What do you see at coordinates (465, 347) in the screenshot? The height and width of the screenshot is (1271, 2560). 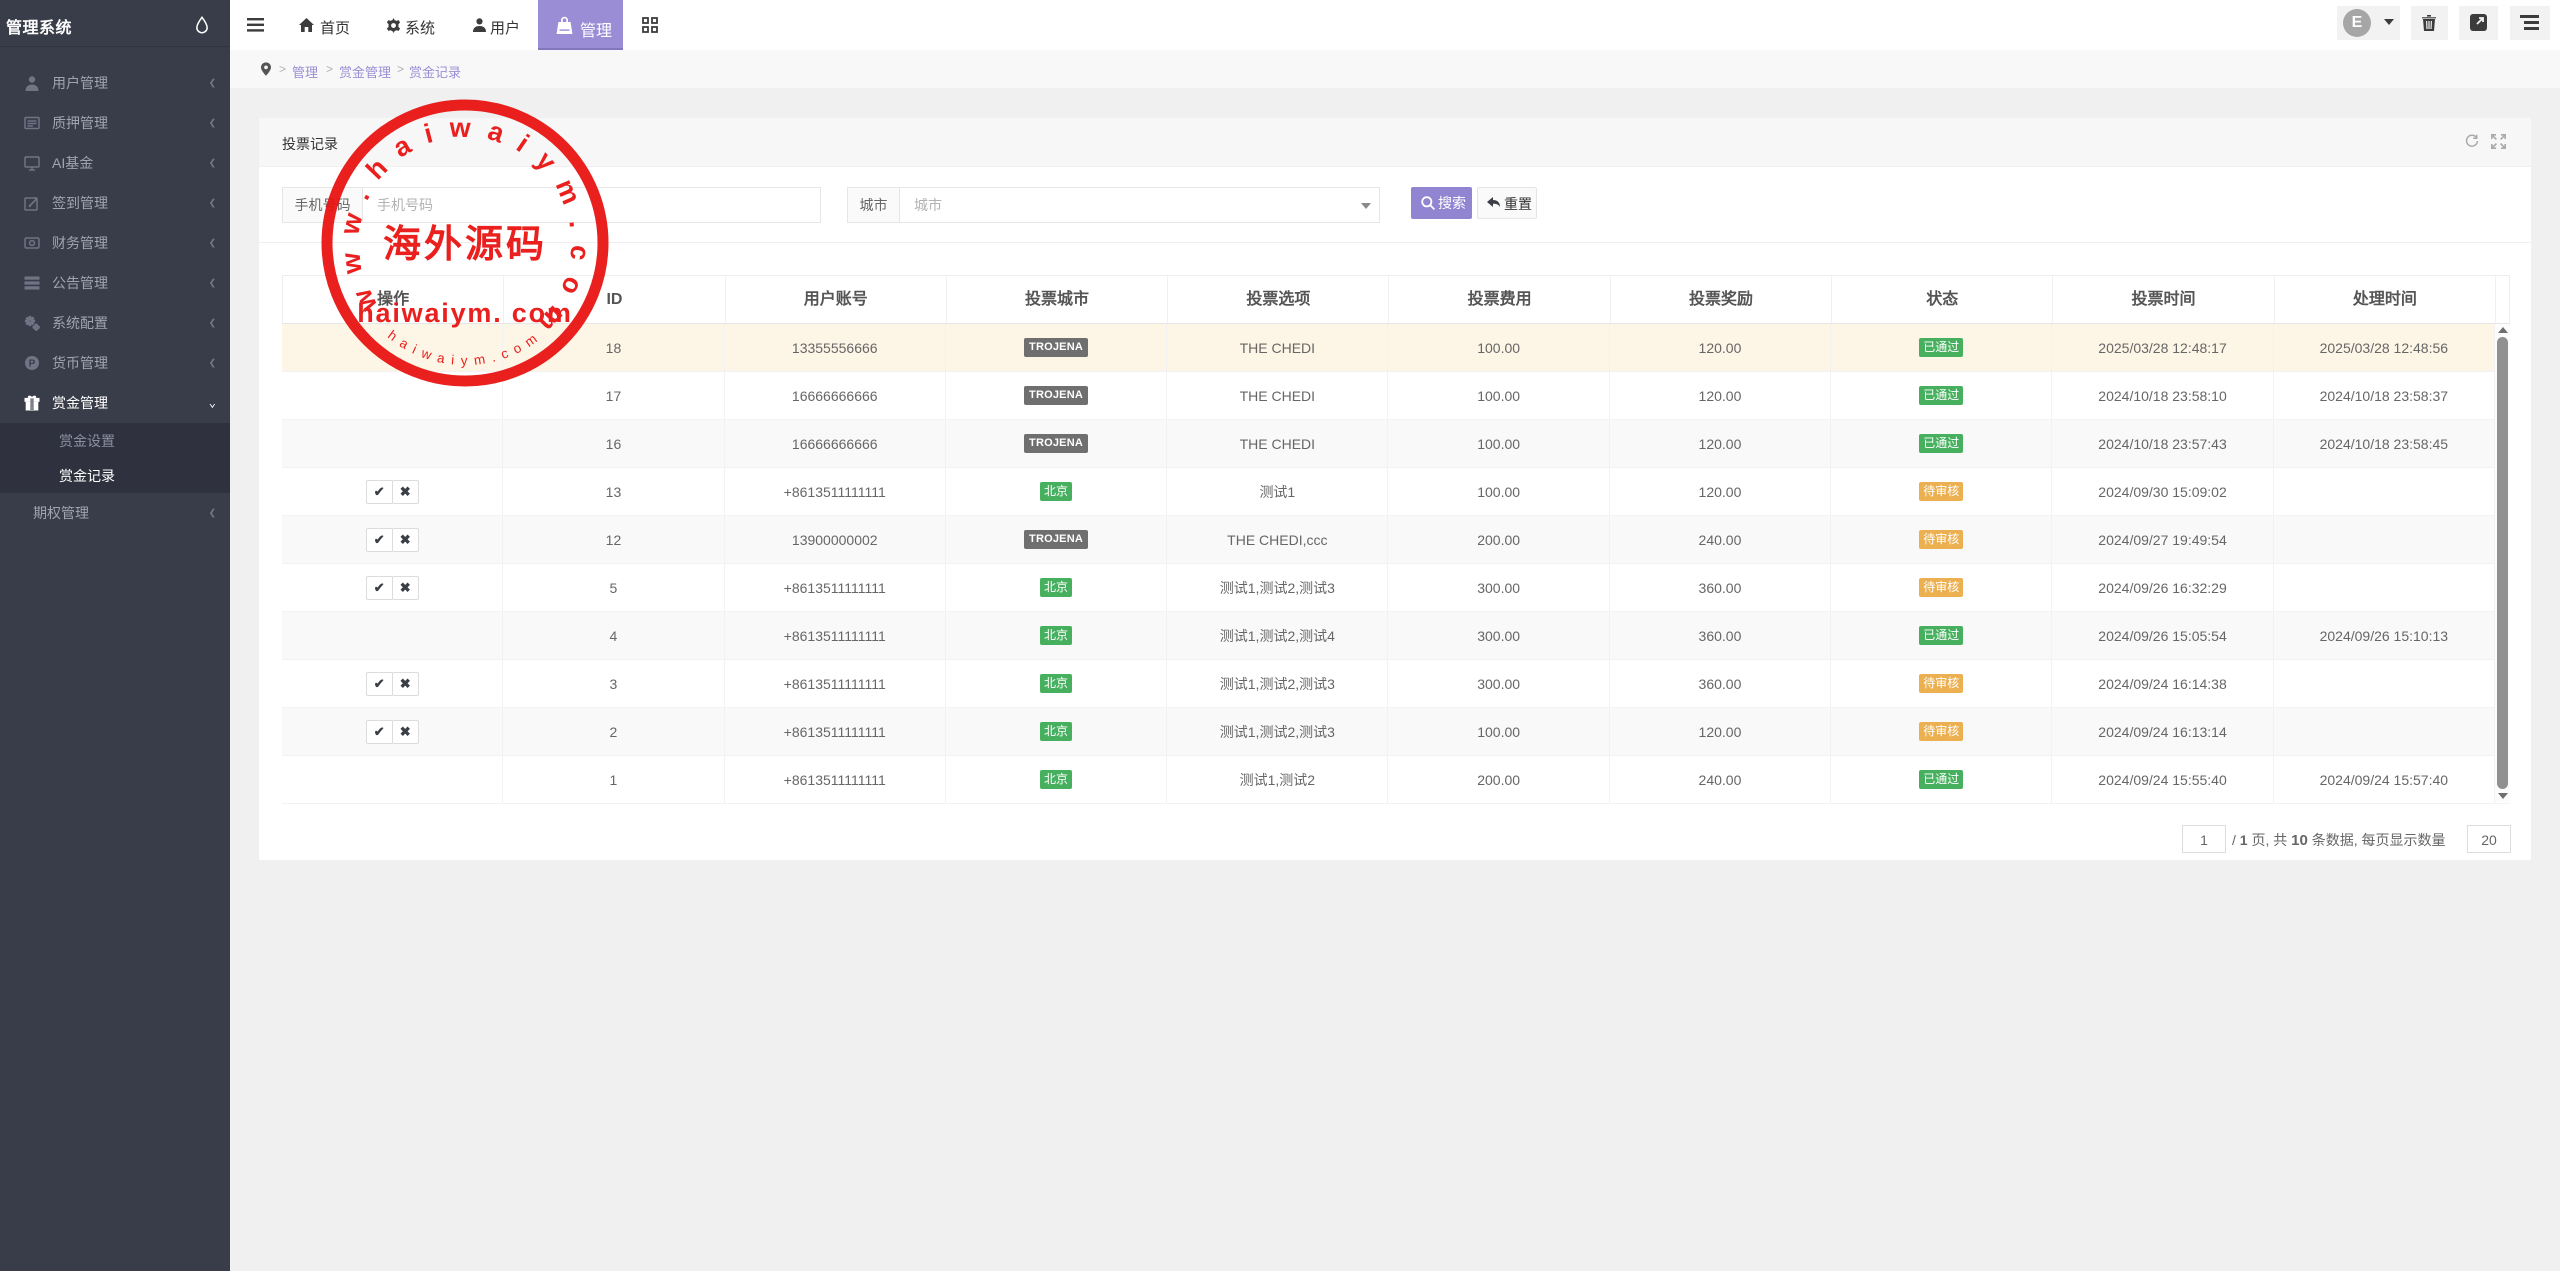 I see `svg-text: haiwaiym.com` at bounding box center [465, 347].